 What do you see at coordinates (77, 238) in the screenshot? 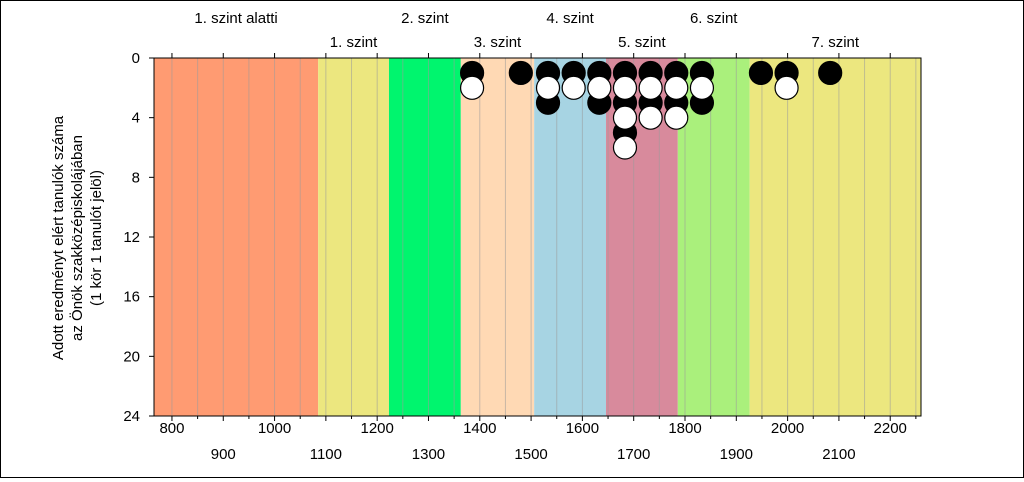
I see `y-axis-label-line-2: az Önök szakközépiskolájában` at bounding box center [77, 238].